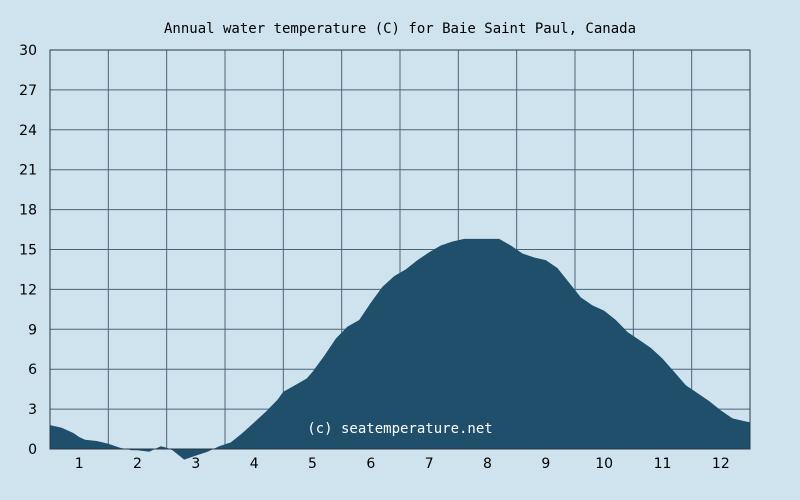  Describe the element at coordinates (28, 171) in the screenshot. I see `y-tick-label: 21` at that location.